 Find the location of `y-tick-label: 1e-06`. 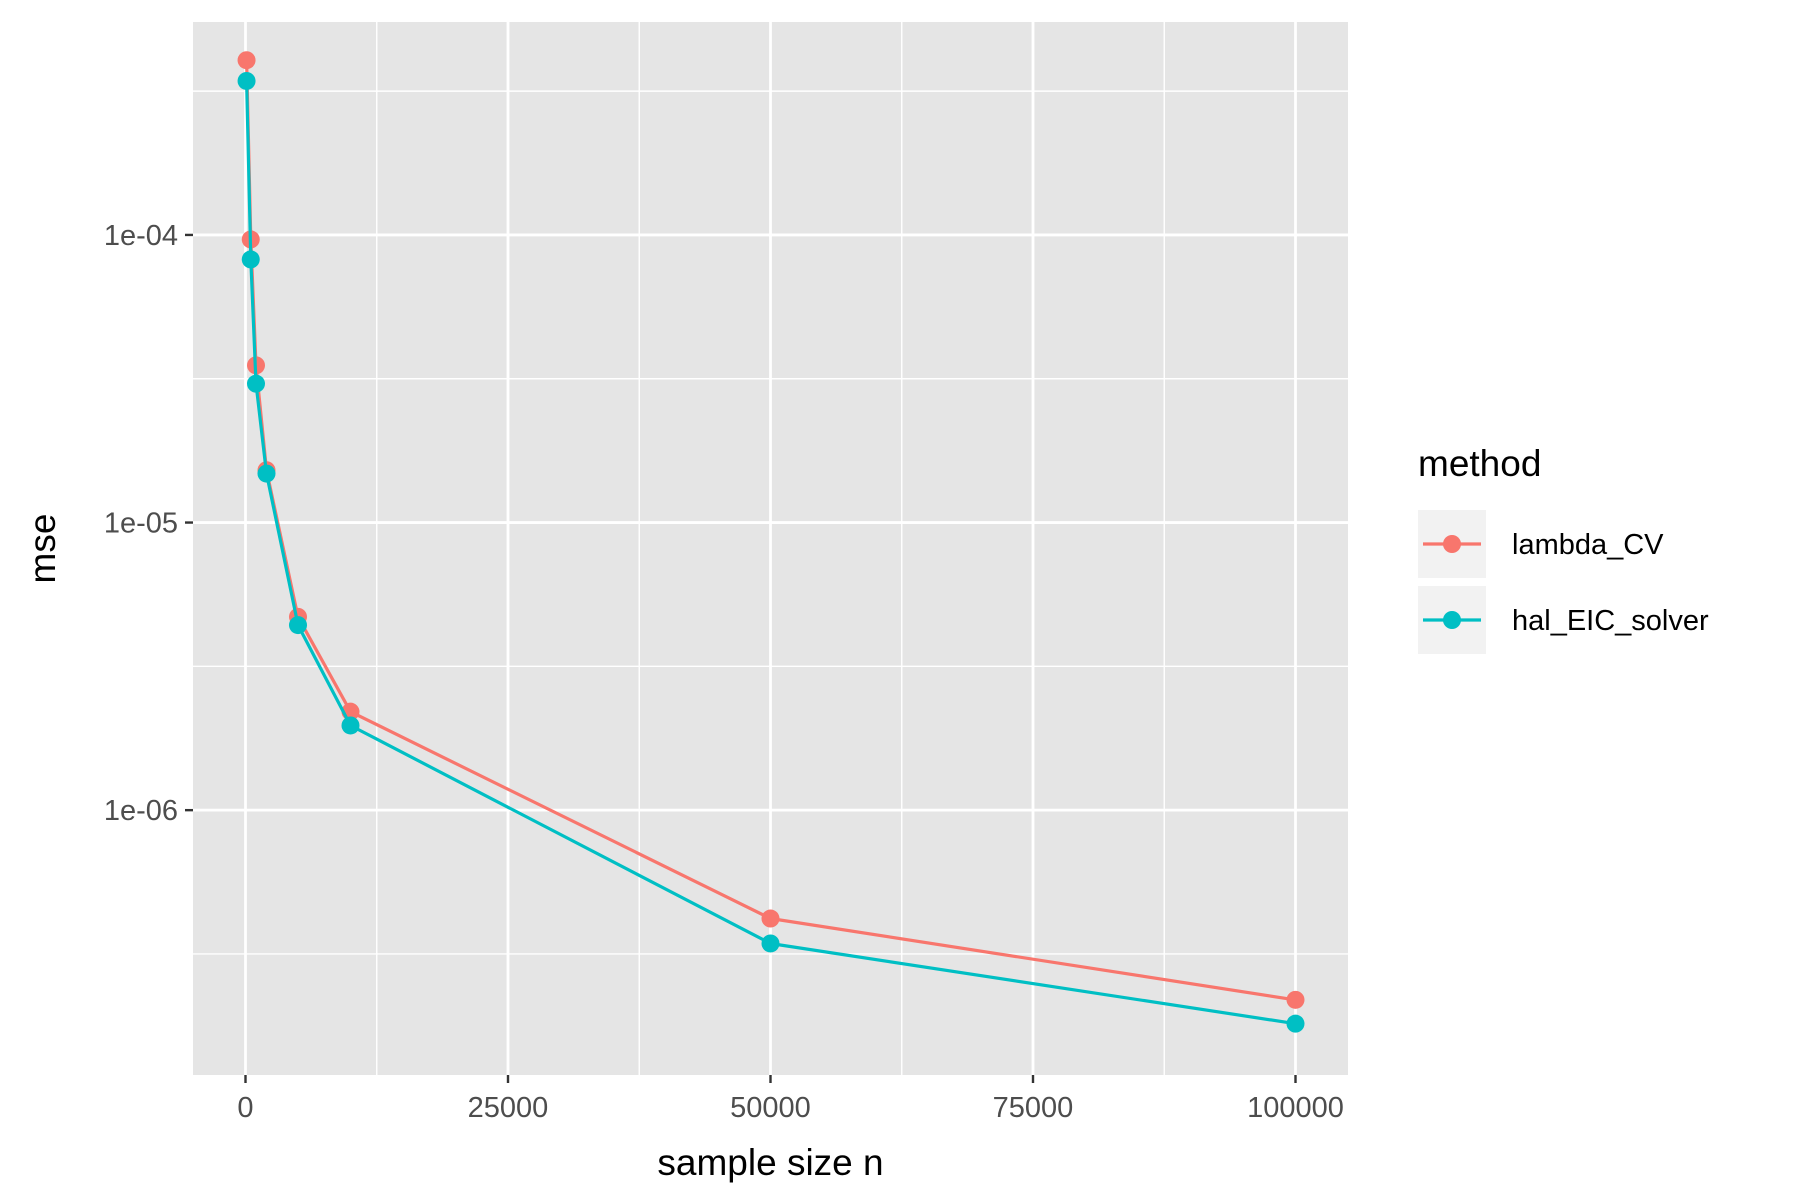

y-tick-label: 1e-06 is located at coordinates (141, 811).